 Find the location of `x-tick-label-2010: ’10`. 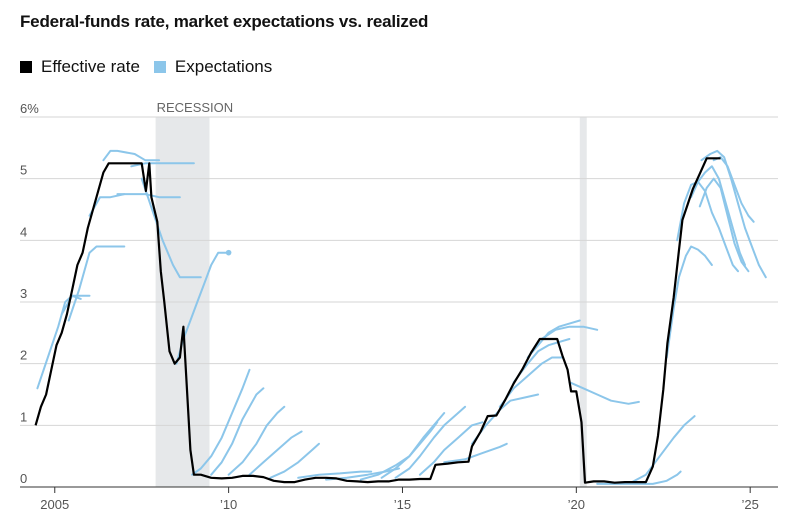

x-tick-label-2010: ’10 is located at coordinates (228, 504).